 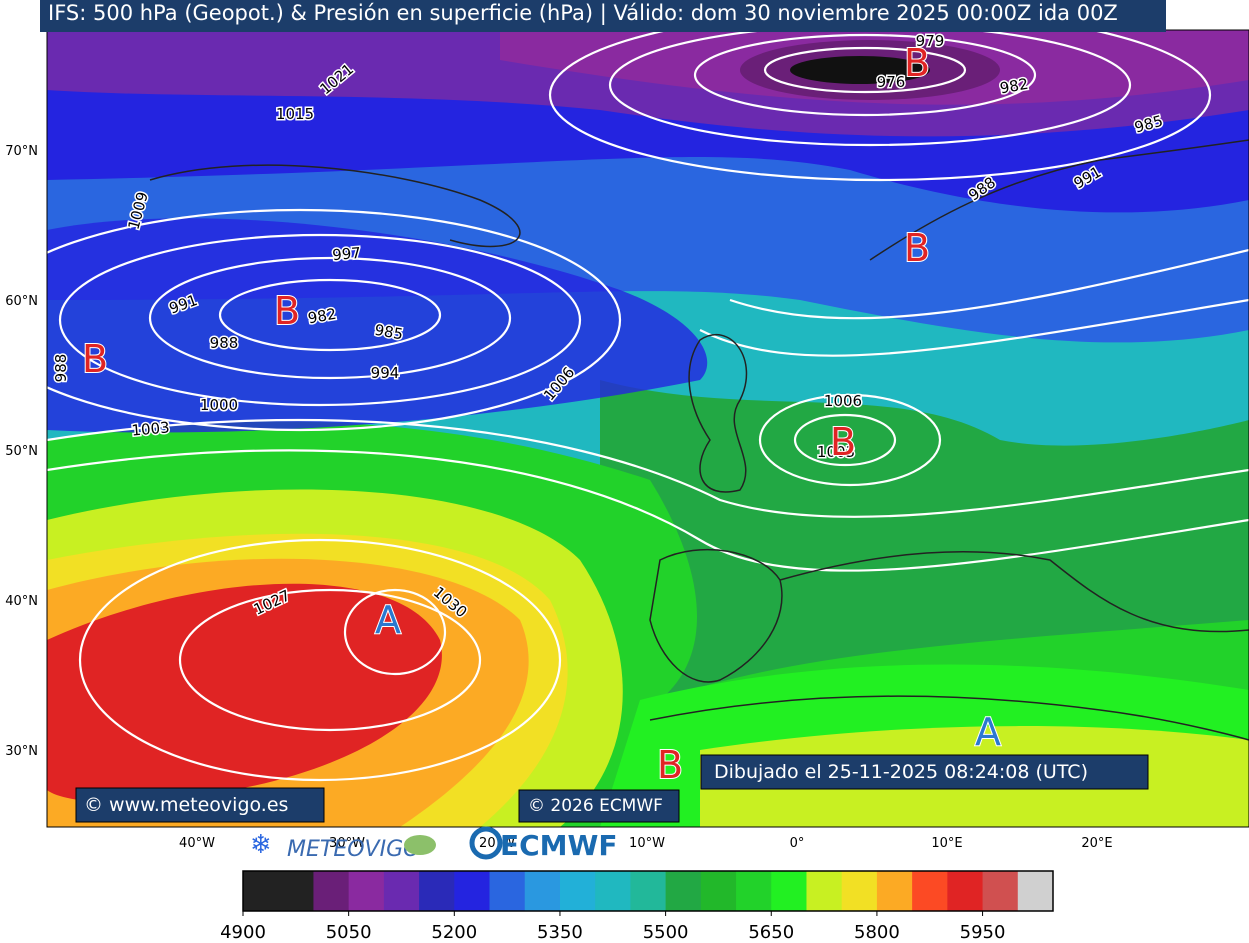 What do you see at coordinates (186, 805) in the screenshot?
I see `credit-site: © www.meteovigo.es` at bounding box center [186, 805].